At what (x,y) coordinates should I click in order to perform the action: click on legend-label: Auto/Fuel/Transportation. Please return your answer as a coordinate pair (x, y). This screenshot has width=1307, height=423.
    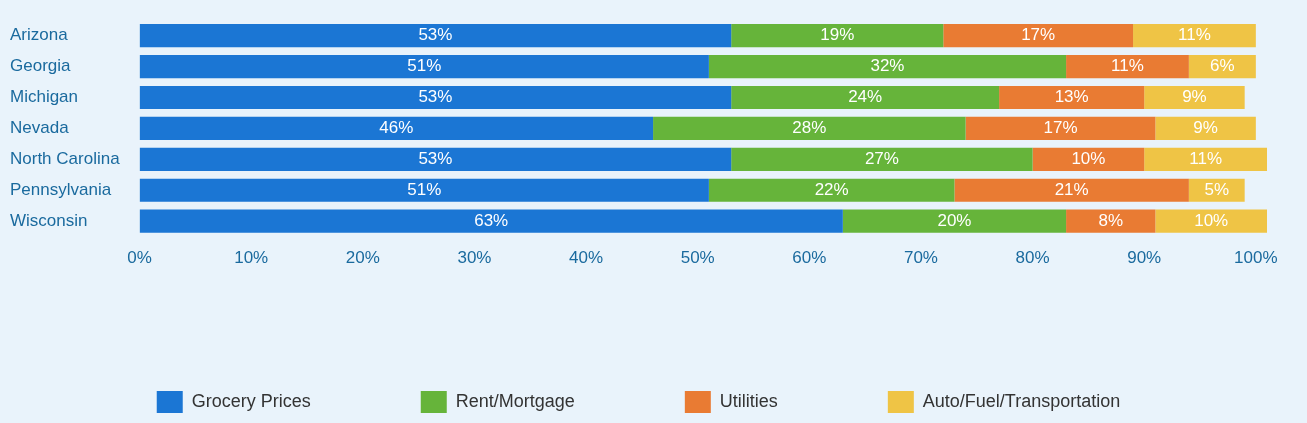
    Looking at the image, I should click on (1021, 400).